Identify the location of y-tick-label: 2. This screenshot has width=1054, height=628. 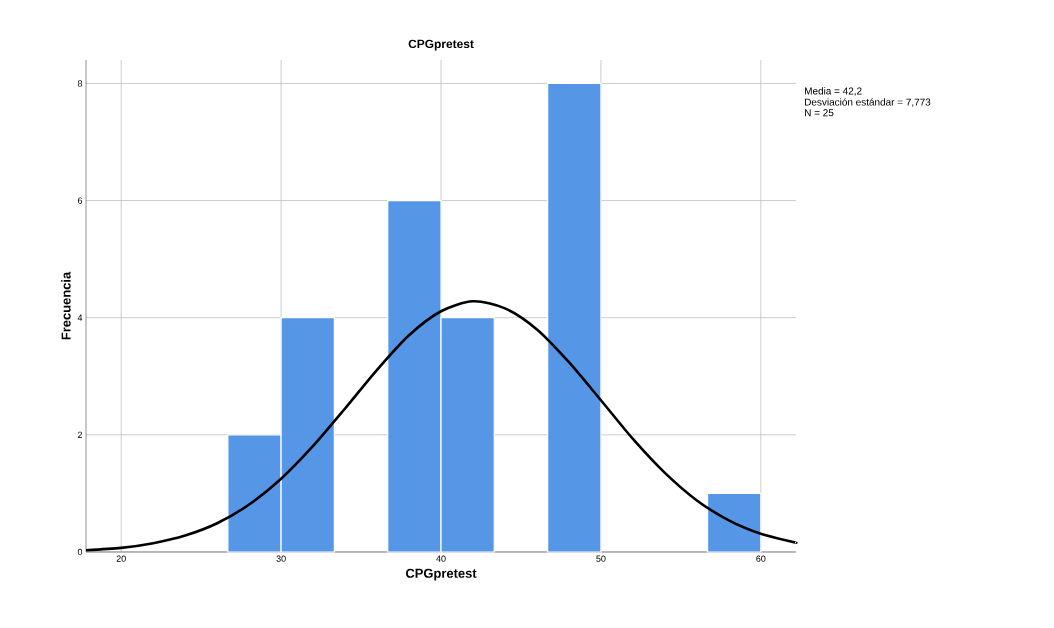
(80, 434).